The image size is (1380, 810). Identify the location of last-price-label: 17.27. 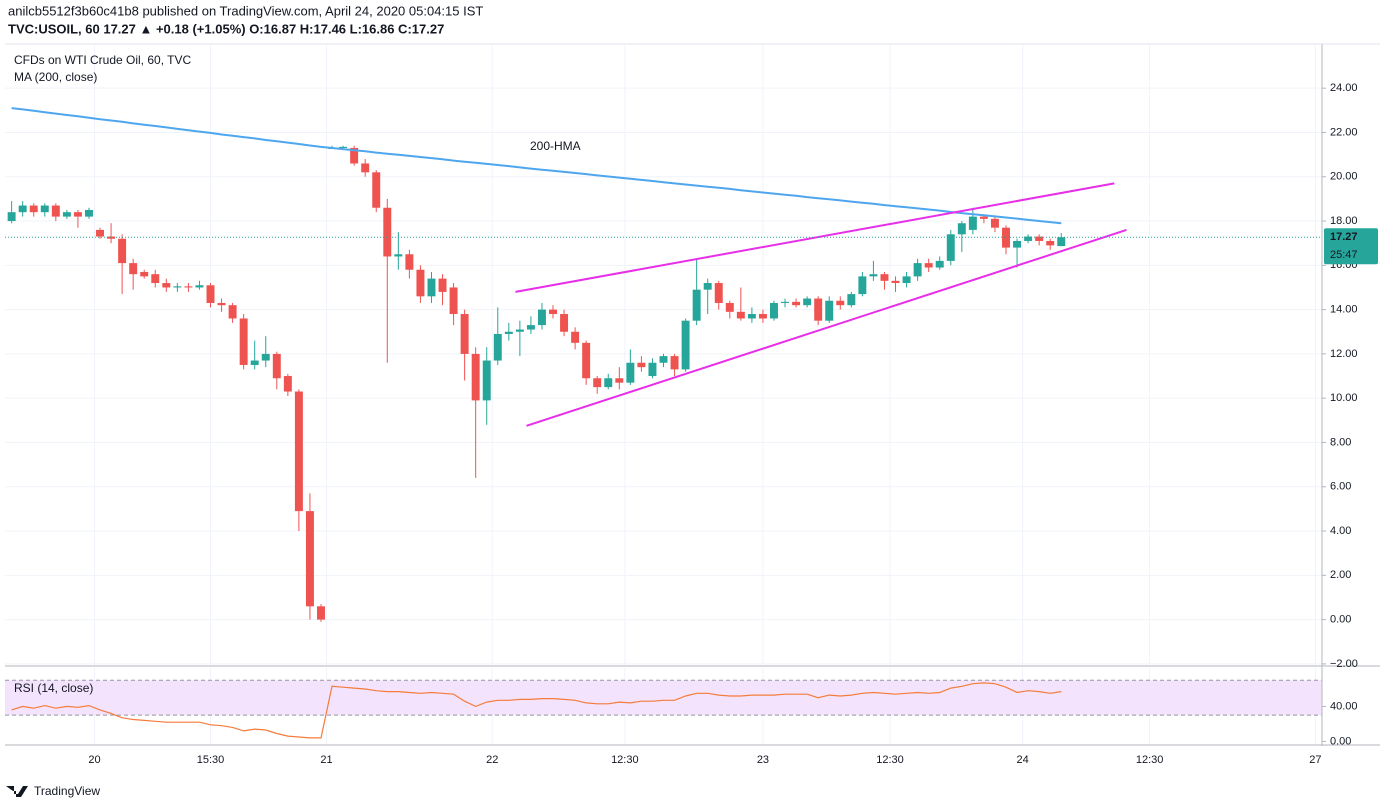
(1344, 237).